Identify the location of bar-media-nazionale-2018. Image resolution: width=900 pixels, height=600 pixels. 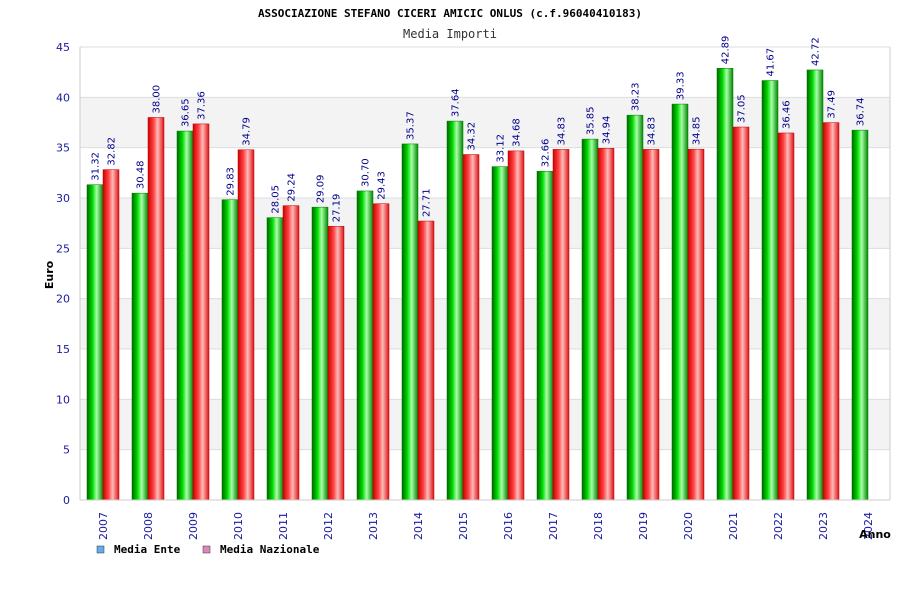
(606, 324).